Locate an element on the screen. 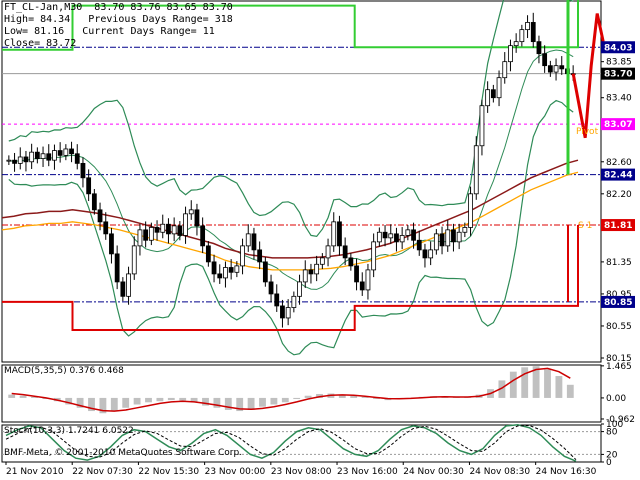 This screenshot has width=640, height=480. stoch-signal-line is located at coordinates (291, 442).